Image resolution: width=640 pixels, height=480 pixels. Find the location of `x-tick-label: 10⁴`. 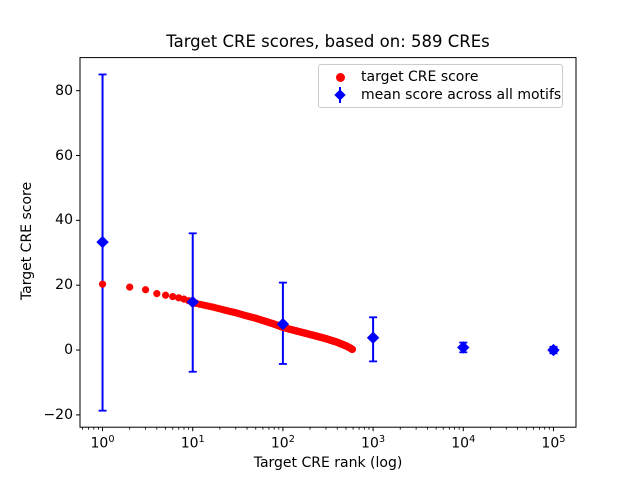

x-tick-label: 10⁴ is located at coordinates (463, 443).